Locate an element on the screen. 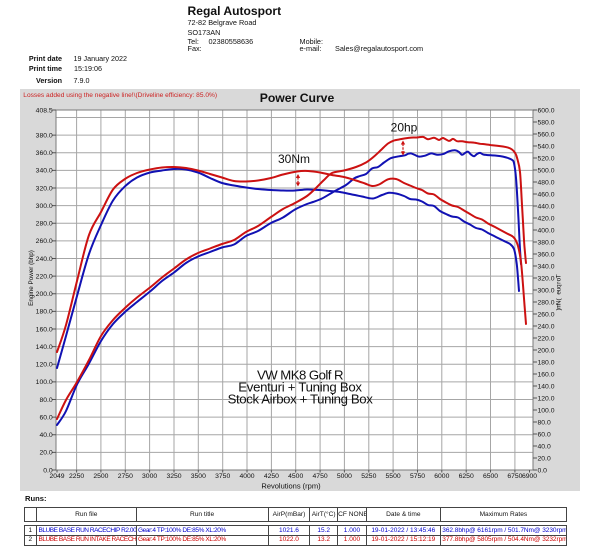 Image resolution: width=600 pixels, height=558 pixels. svg-text: 3000 is located at coordinates (149, 476).